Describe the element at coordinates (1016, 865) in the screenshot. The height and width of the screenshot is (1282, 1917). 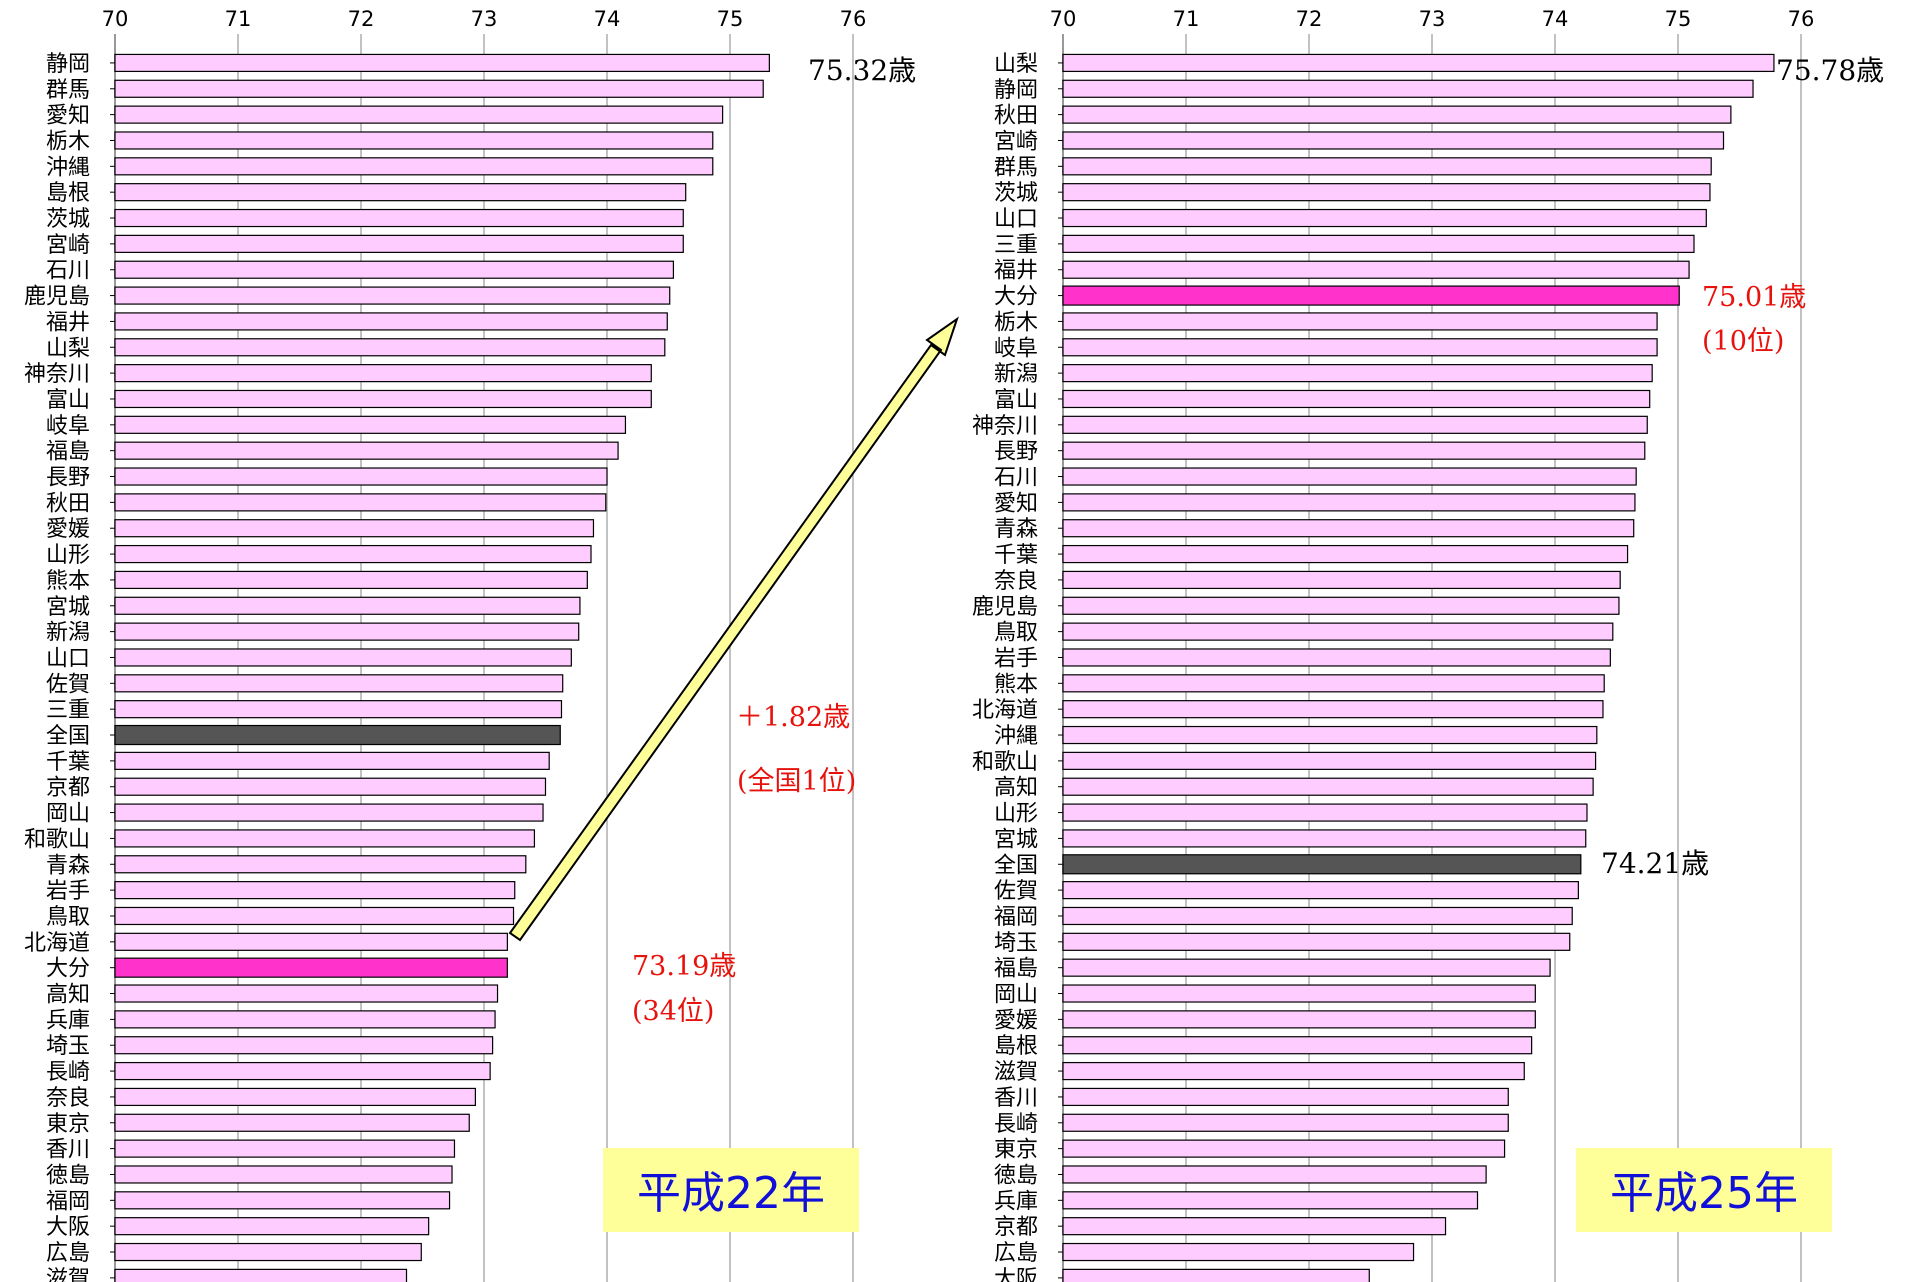
I see `right-category-label: 全国` at that location.